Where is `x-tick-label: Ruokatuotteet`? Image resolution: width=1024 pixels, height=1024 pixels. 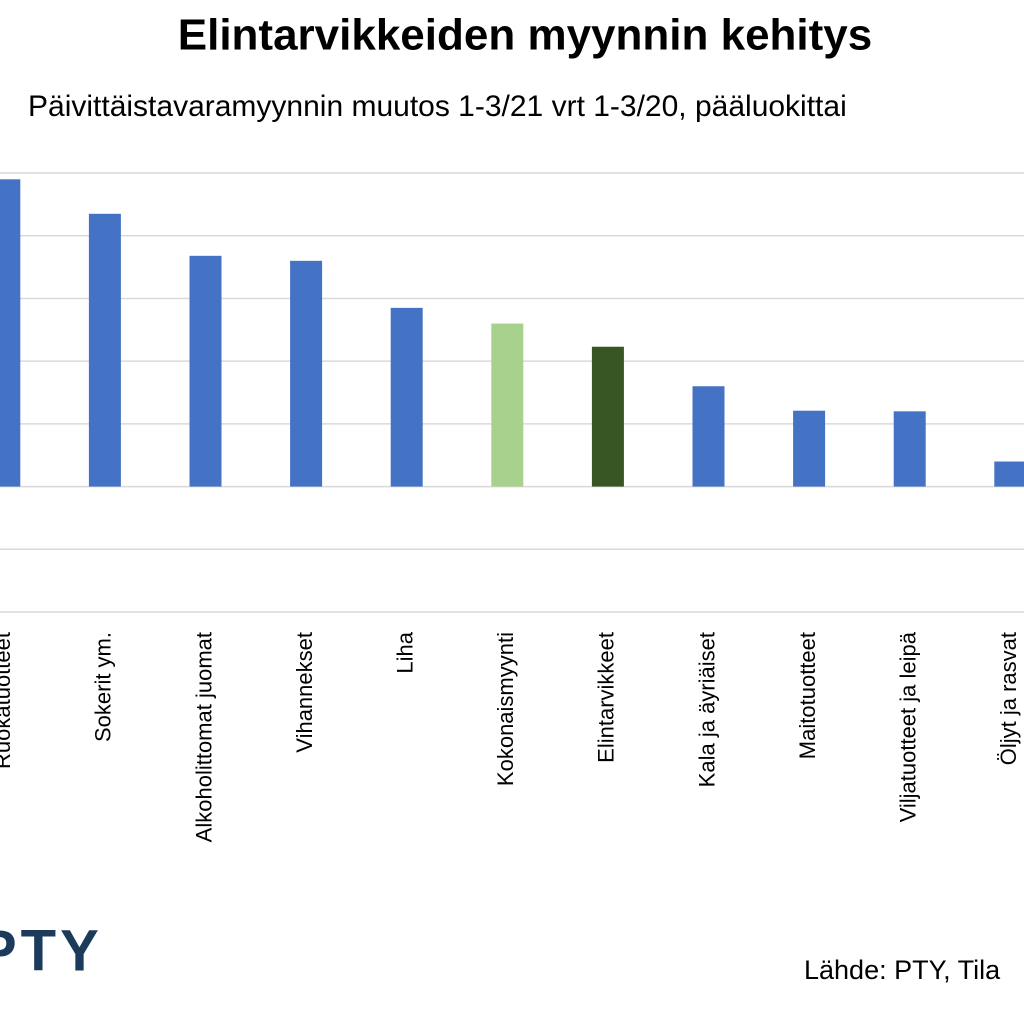
x-tick-label: Ruokatuotteet is located at coordinates (7, 700).